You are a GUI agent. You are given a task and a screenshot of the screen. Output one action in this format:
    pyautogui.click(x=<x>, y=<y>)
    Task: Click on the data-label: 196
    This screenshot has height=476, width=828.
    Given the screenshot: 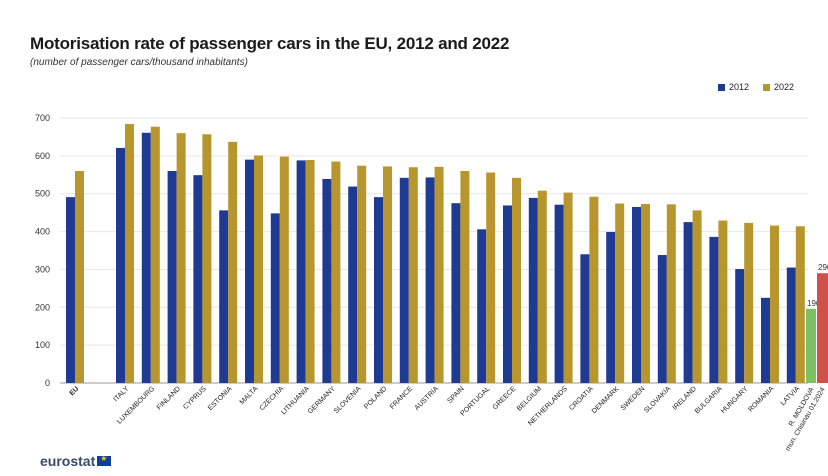 What is the action you would take?
    pyautogui.click(x=814, y=303)
    